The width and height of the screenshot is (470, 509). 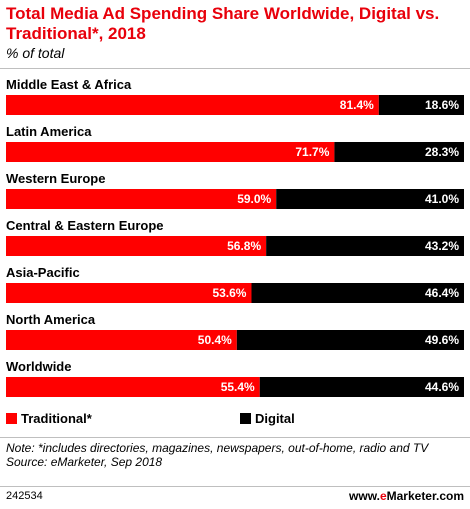 What do you see at coordinates (215, 340) in the screenshot?
I see `value-label-traditional-north-america: 50.4%` at bounding box center [215, 340].